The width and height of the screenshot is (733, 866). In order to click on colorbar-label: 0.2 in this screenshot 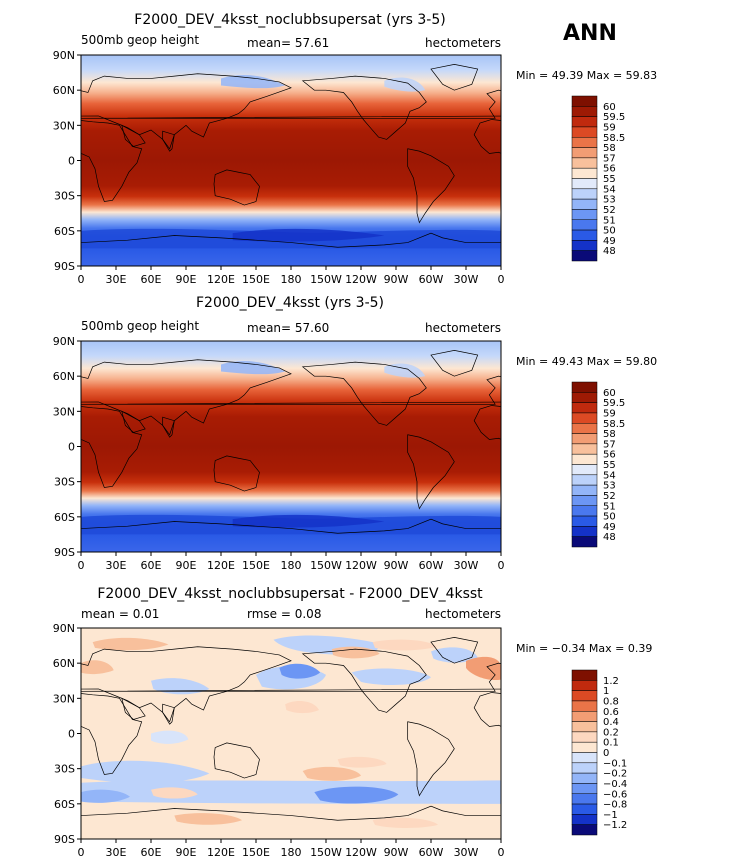, I will do `click(611, 732)`.